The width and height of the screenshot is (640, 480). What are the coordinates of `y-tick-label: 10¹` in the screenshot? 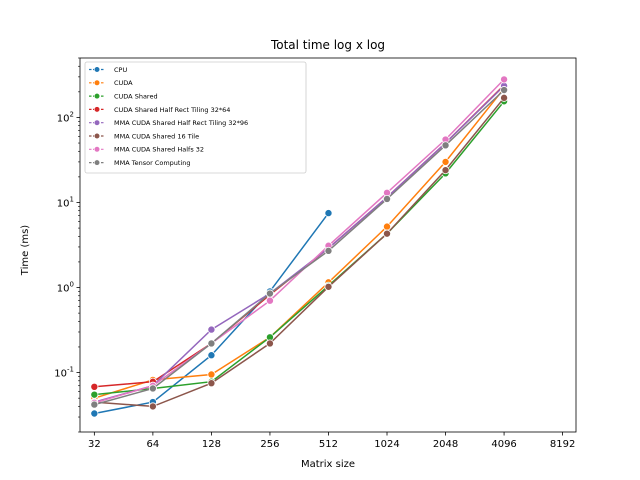 It's located at (65, 202).